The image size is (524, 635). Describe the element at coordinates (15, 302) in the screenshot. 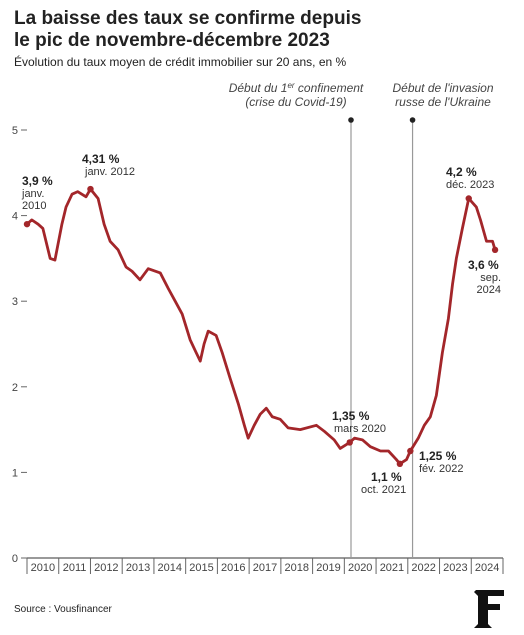

I see `y-tick-label: 3` at that location.